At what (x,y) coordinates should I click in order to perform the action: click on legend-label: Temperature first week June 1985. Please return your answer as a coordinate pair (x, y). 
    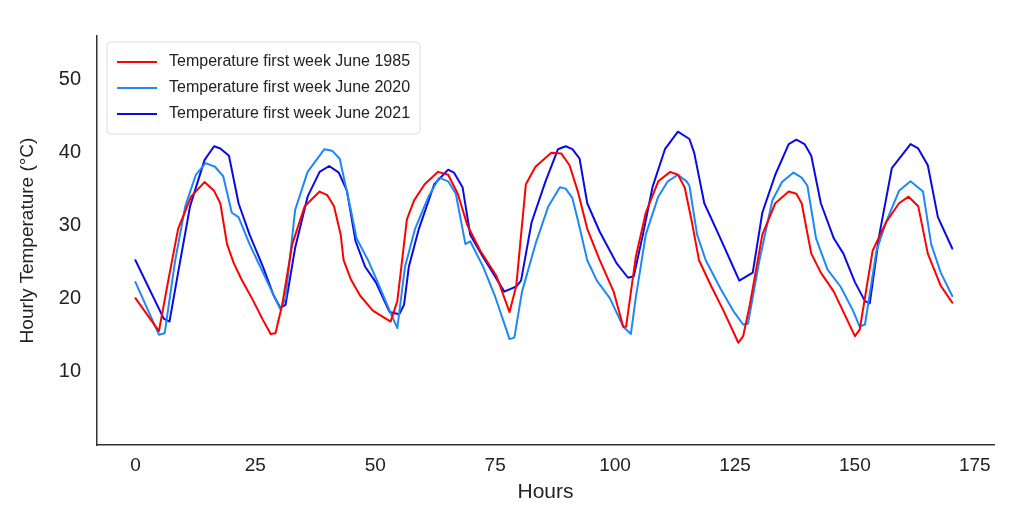
    Looking at the image, I should click on (290, 61).